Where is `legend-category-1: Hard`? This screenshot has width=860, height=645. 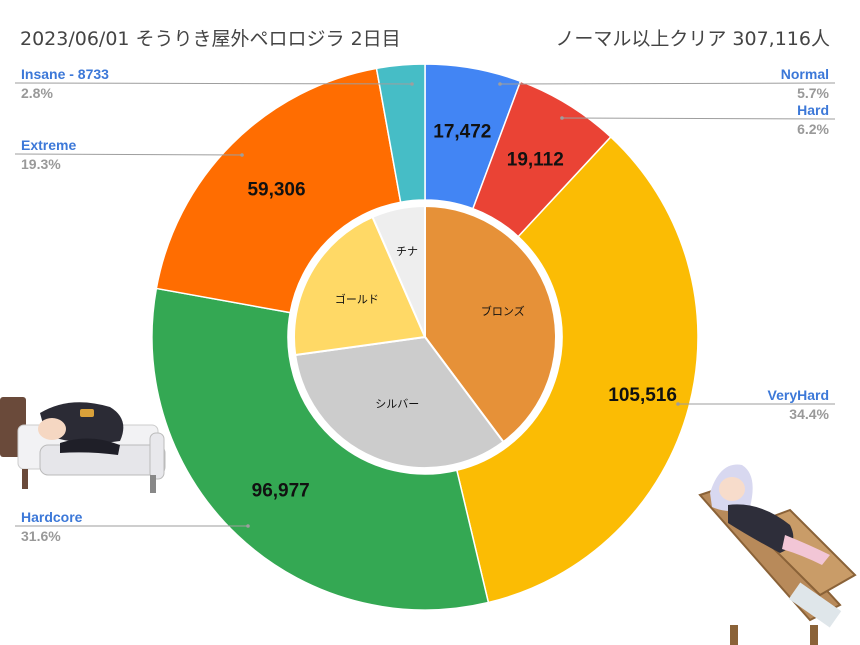
legend-category-1: Hard is located at coordinates (813, 110).